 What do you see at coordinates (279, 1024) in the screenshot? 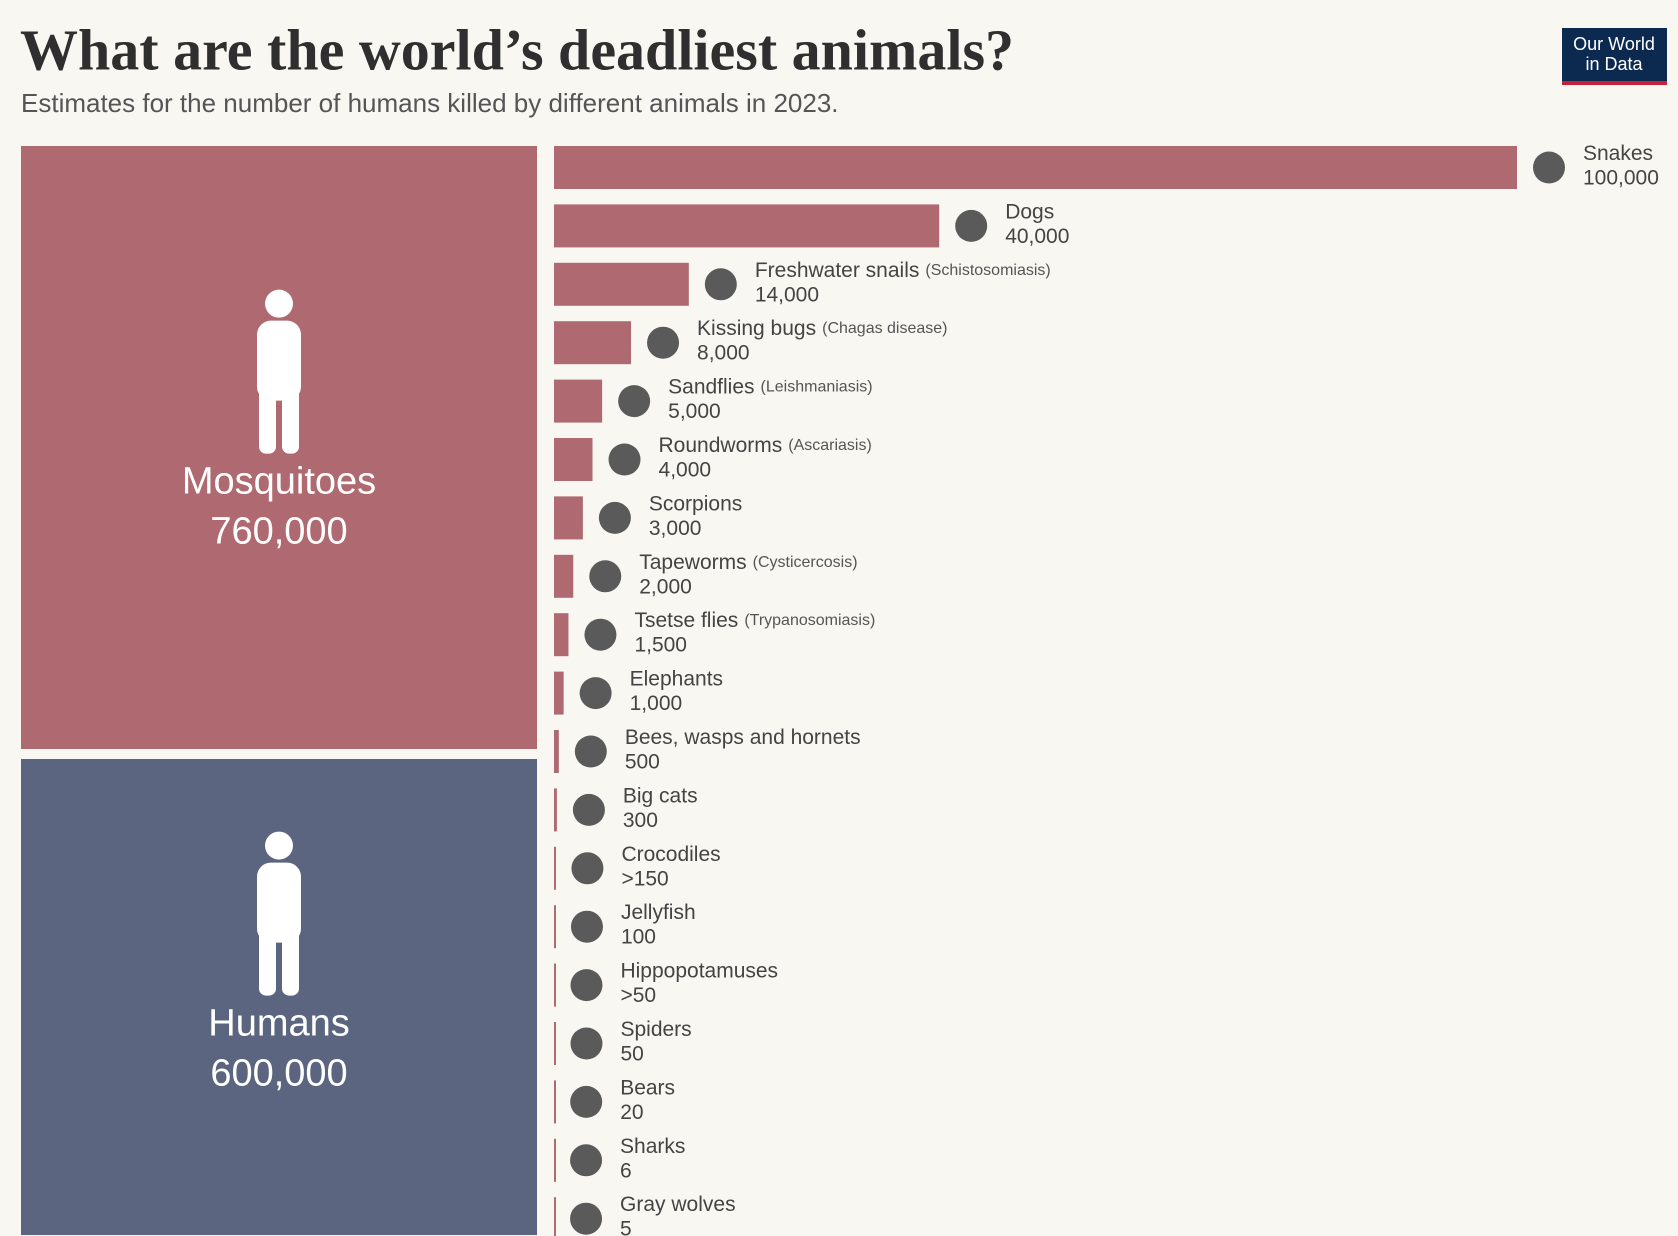
I see `highlight-name: Humans` at bounding box center [279, 1024].